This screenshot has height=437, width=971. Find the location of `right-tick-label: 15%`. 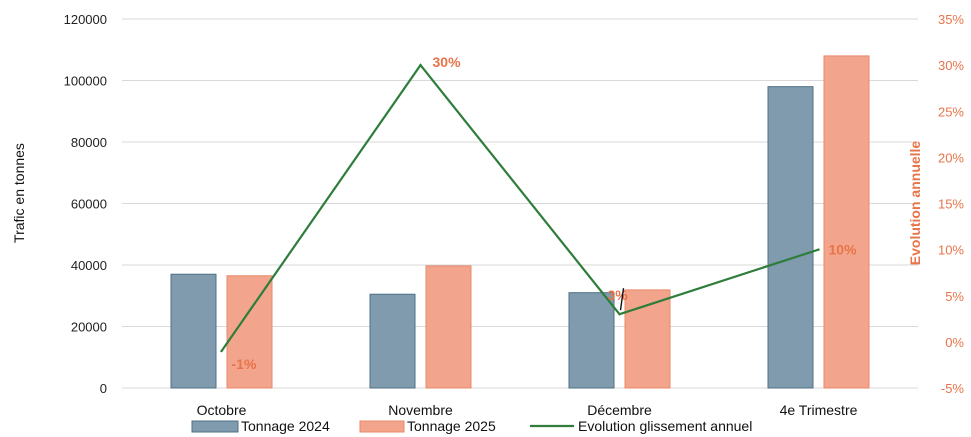

right-tick-label: 15% is located at coordinates (951, 204).